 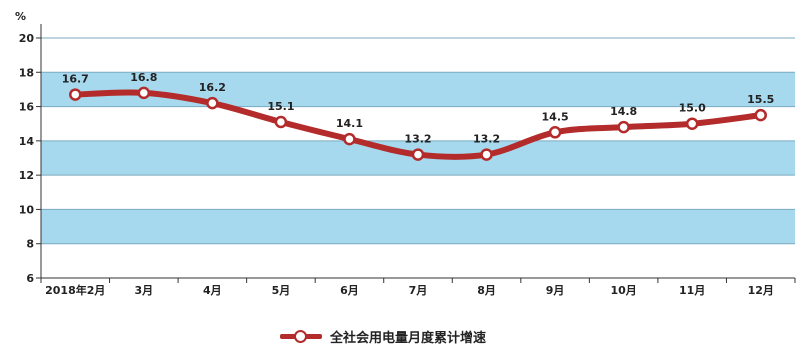 What do you see at coordinates (760, 99) in the screenshot?
I see `data-label: 15.5` at bounding box center [760, 99].